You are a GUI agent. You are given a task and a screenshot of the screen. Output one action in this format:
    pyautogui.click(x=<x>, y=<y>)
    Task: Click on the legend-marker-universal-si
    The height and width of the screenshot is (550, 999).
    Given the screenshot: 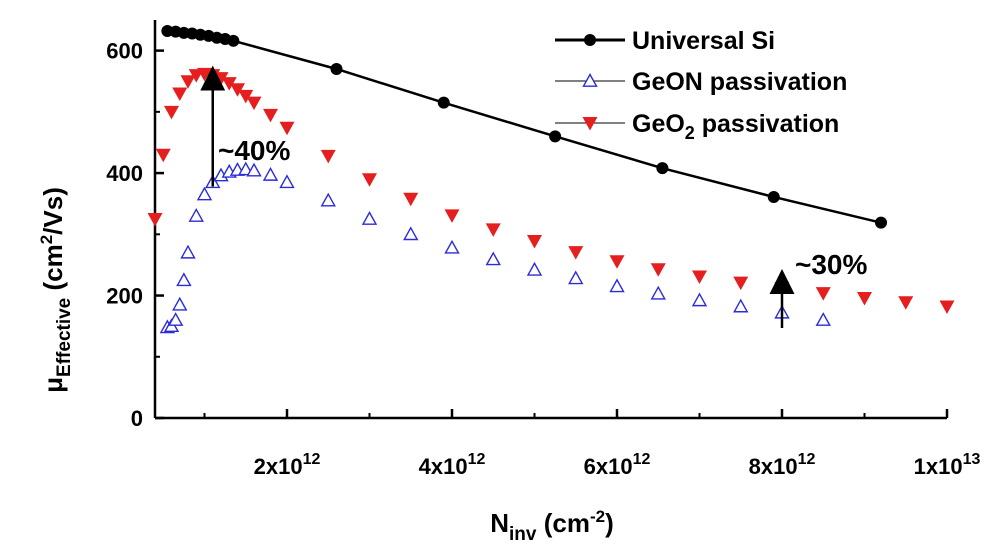 What is the action you would take?
    pyautogui.click(x=590, y=40)
    